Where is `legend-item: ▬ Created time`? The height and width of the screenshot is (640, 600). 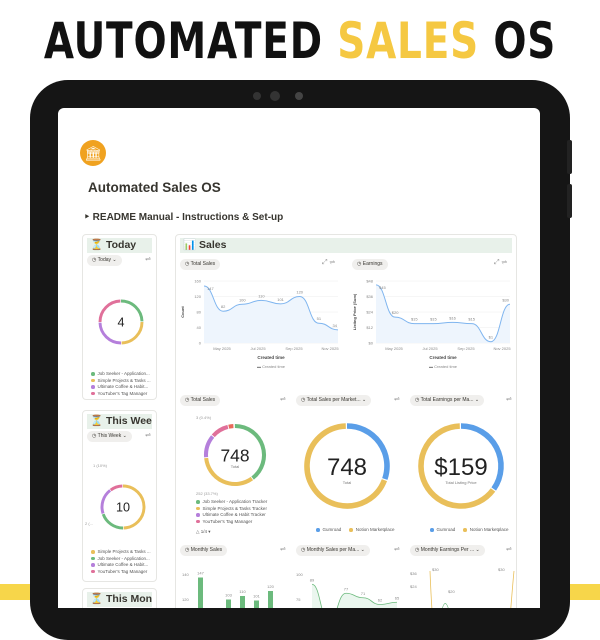
legend-item: ▬ Created time is located at coordinates (271, 366).